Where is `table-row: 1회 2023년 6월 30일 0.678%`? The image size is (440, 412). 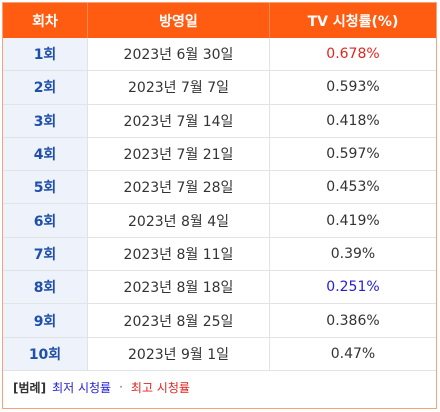
table-row: 1회 2023년 6월 30일 0.678% is located at coordinates (219, 55).